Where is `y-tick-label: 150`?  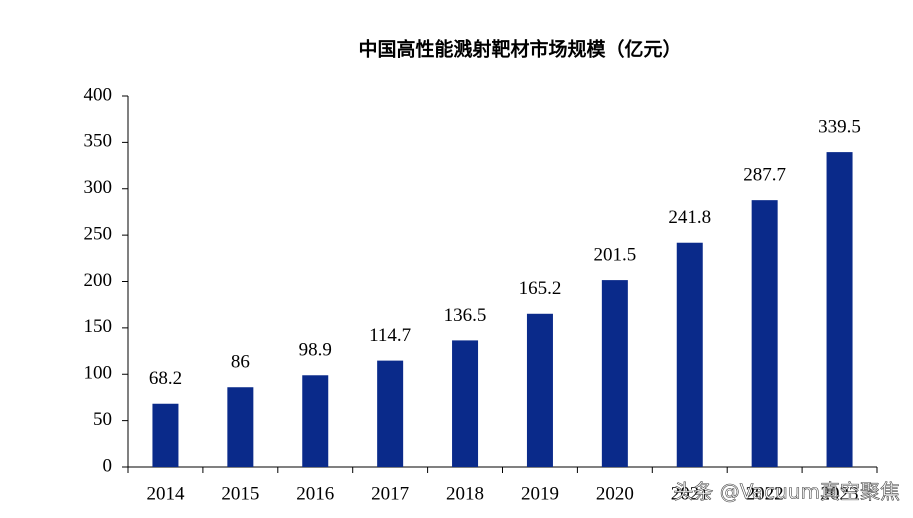 y-tick-label: 150 is located at coordinates (98, 326).